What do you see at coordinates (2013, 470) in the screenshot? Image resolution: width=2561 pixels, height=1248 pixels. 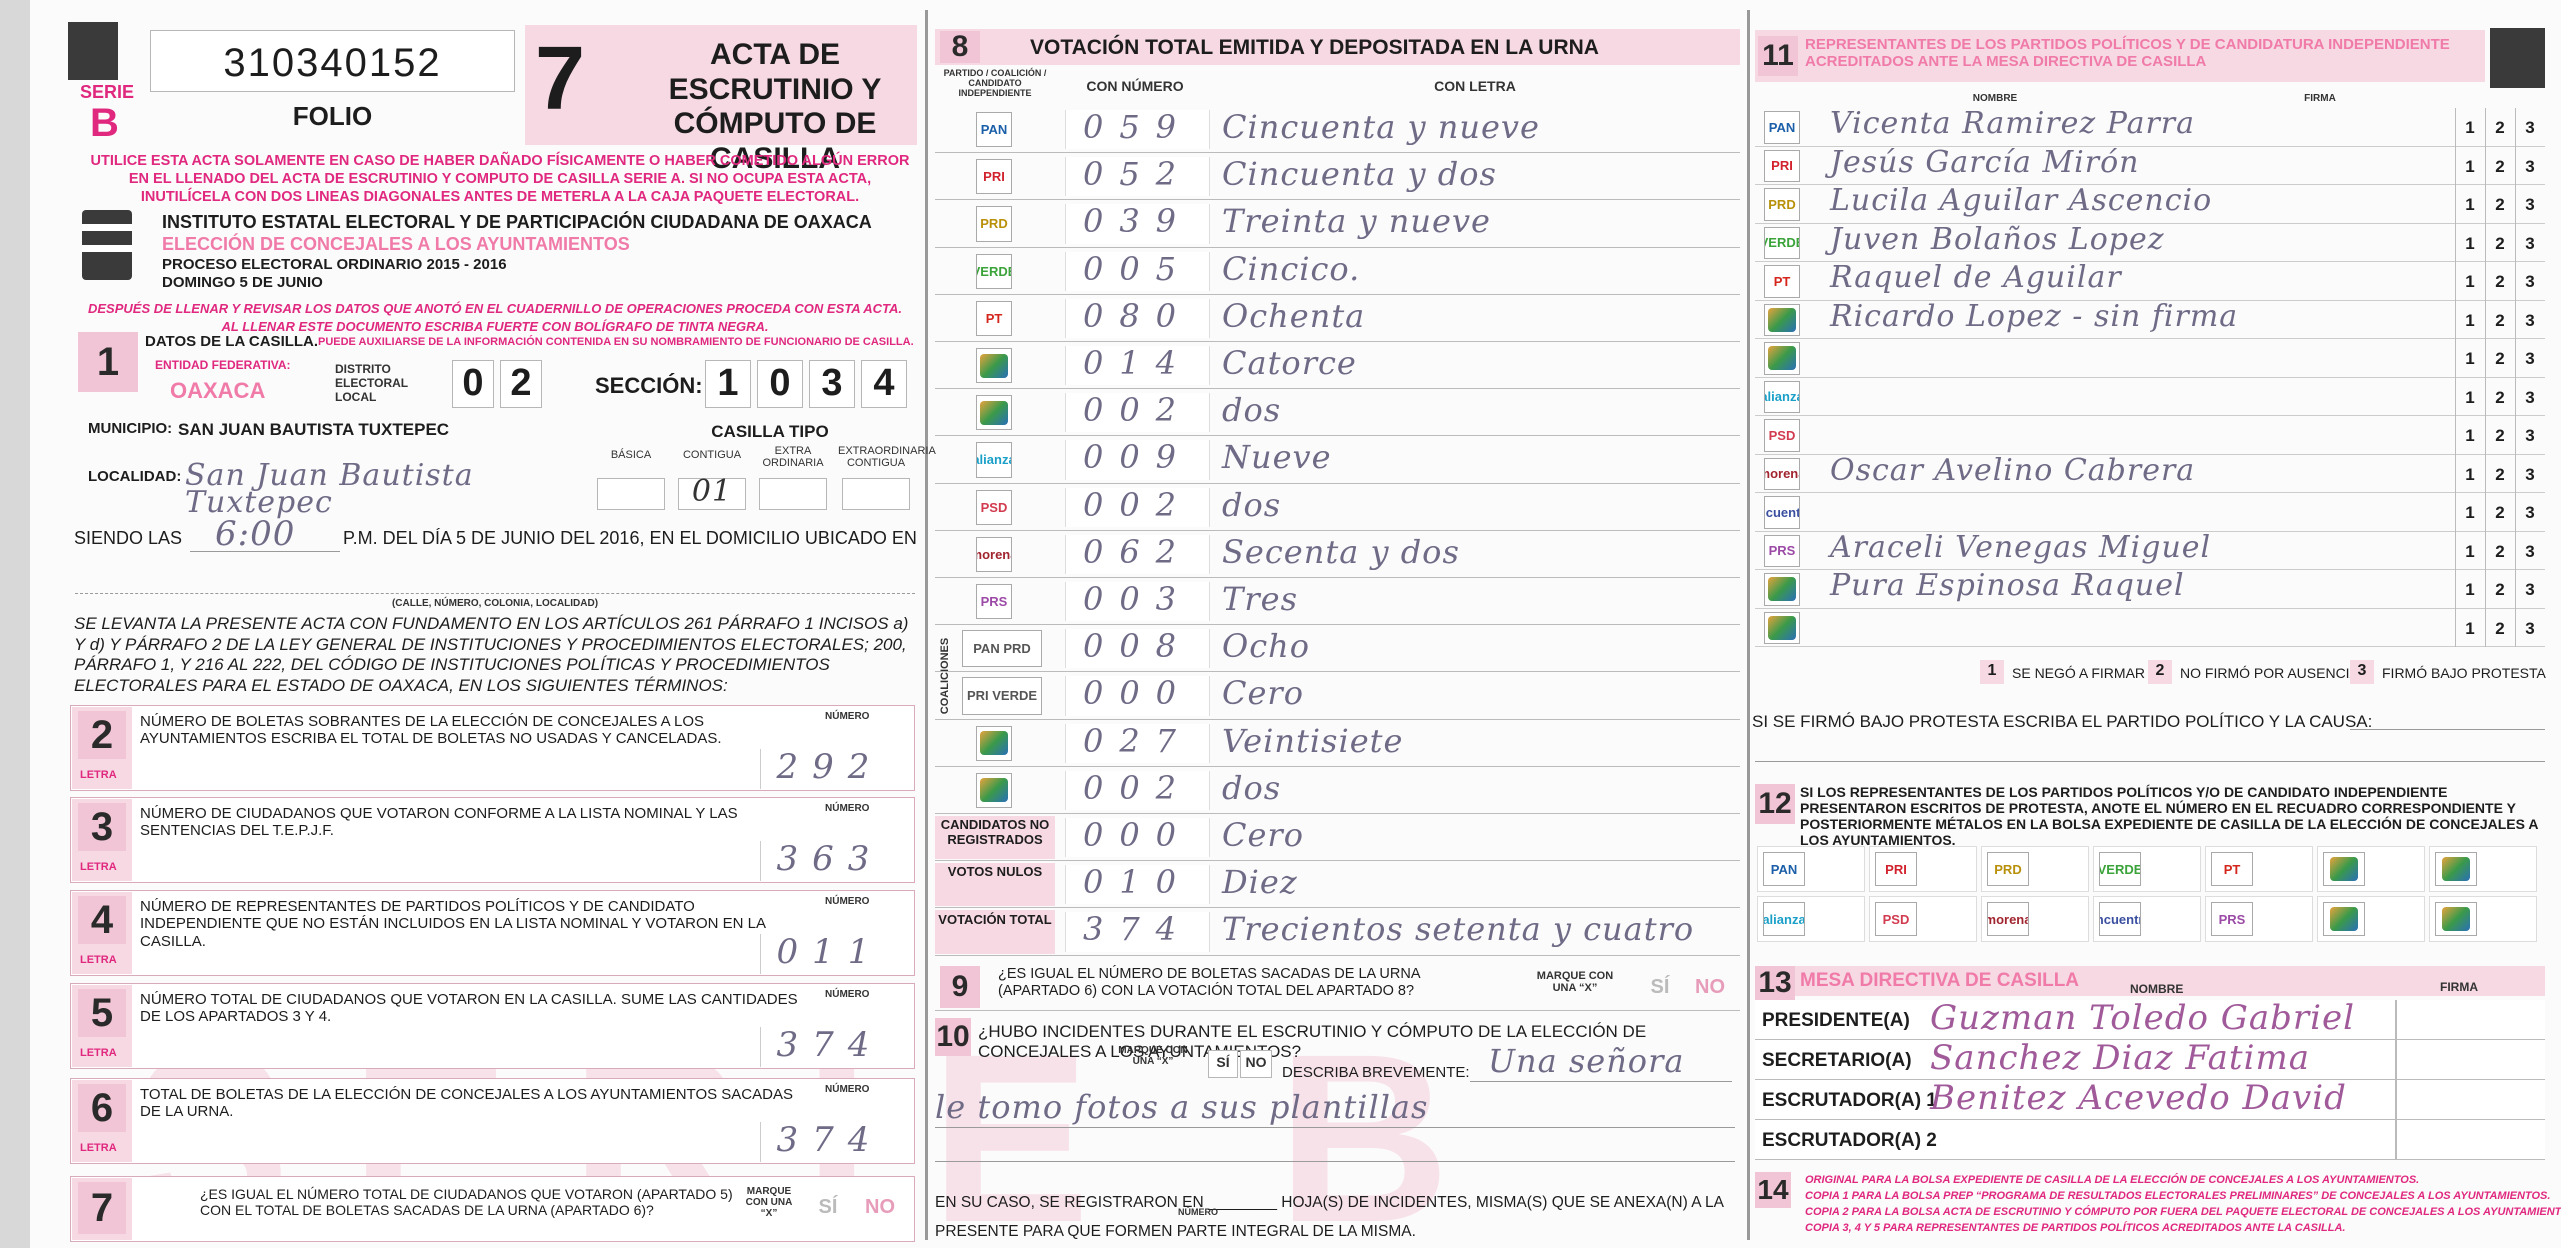 I see `rep-name: Oscar Avelino Cabrera` at bounding box center [2013, 470].